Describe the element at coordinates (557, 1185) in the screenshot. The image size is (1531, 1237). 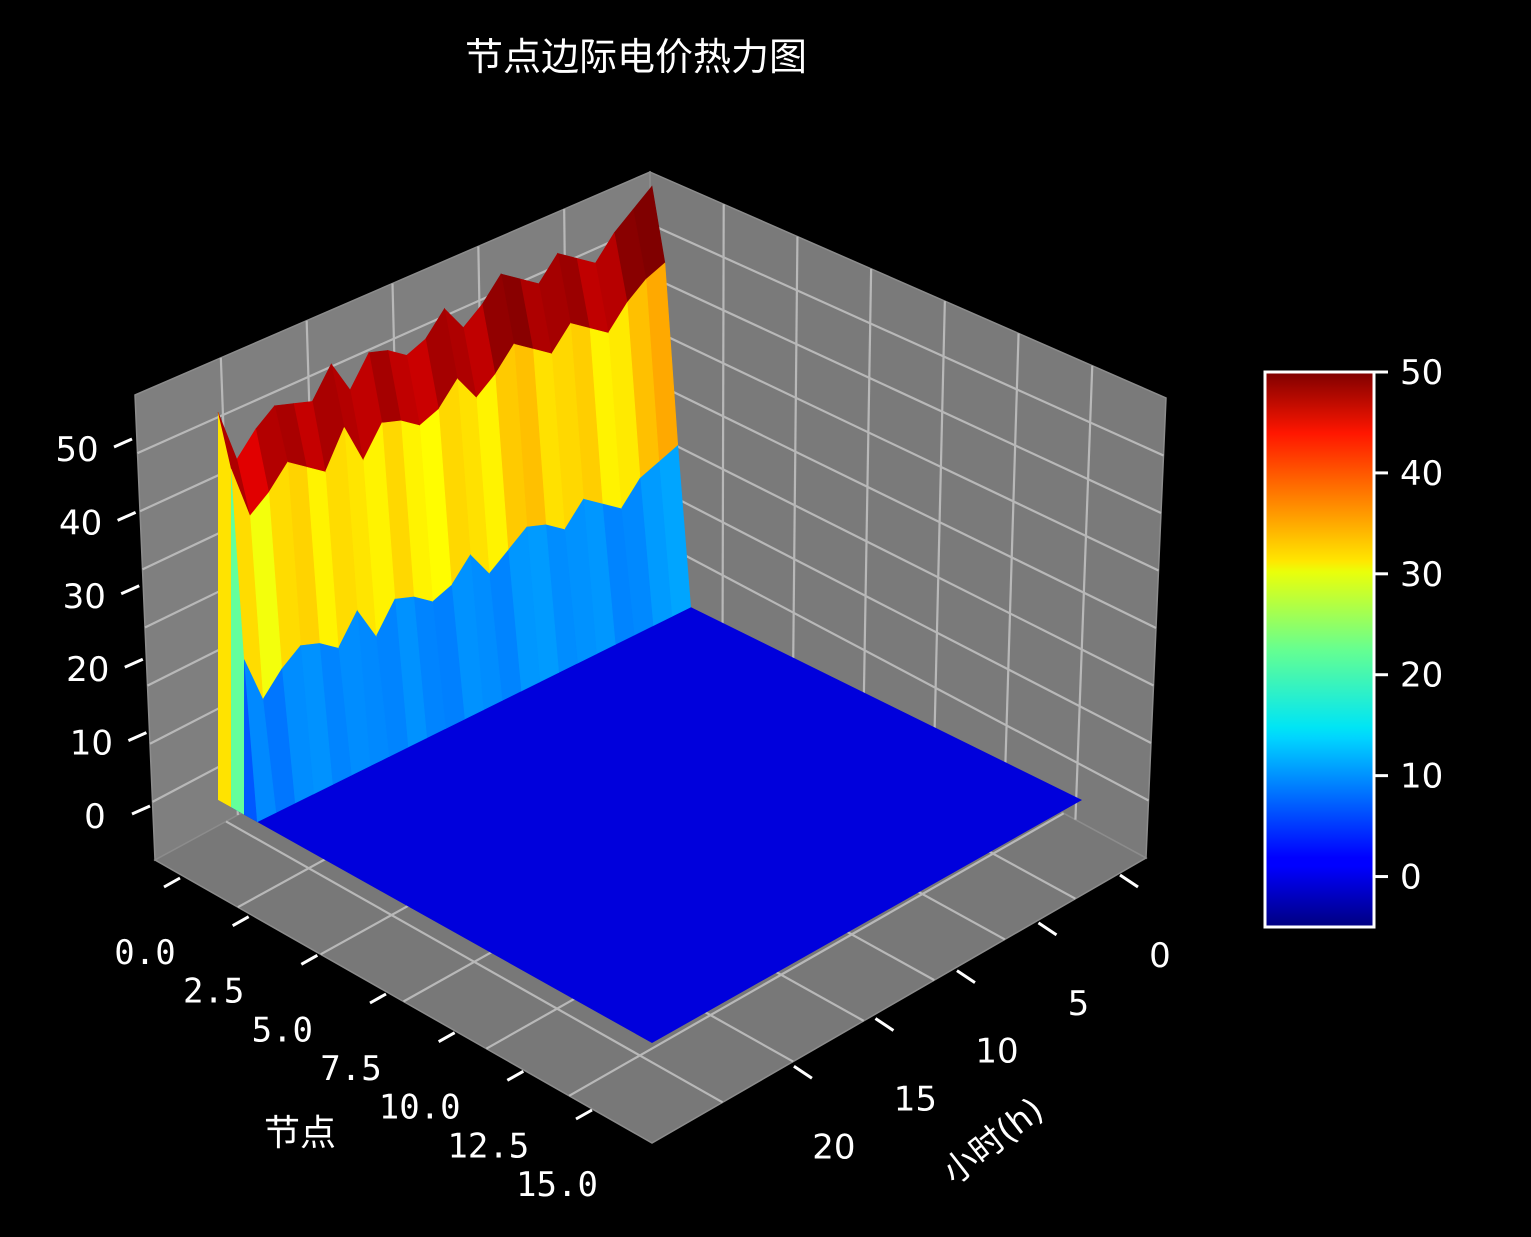
I see `x-tick-label: 15.0` at that location.